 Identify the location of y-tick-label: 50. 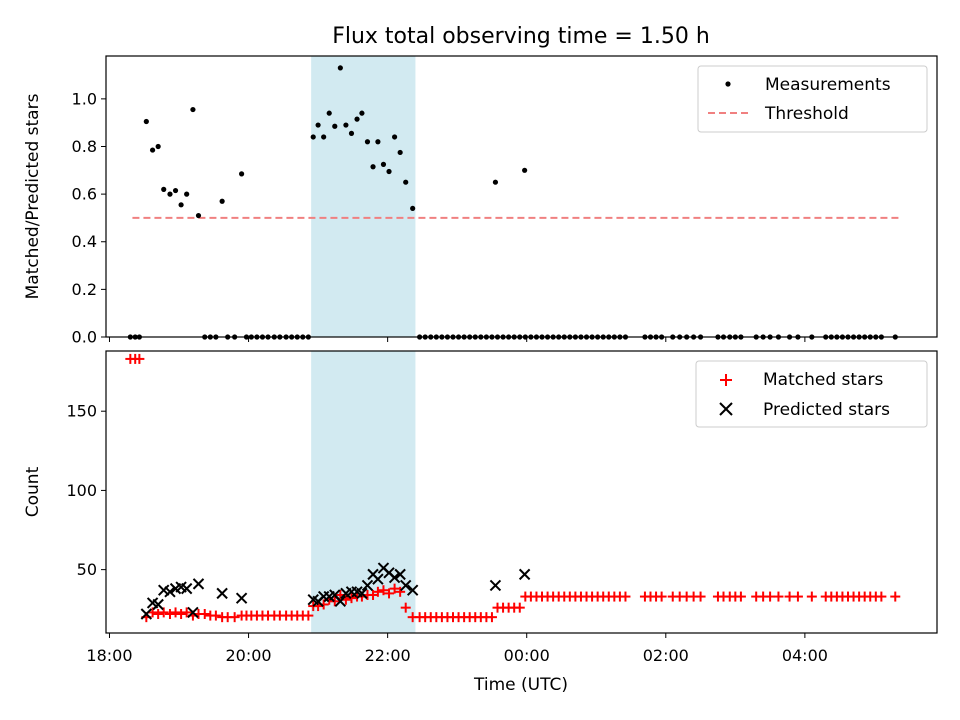
(87, 569).